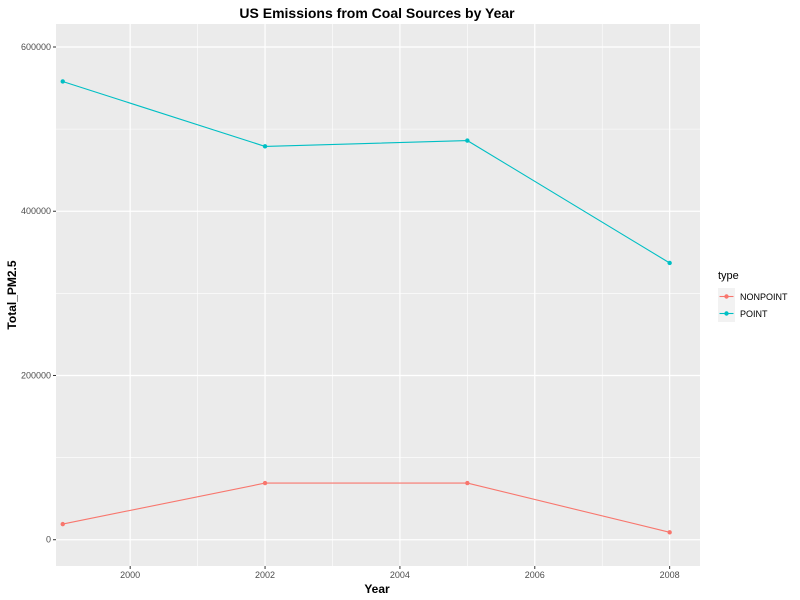 This screenshot has height=600, width=800. Describe the element at coordinates (753, 305) in the screenshot. I see `legend-items: NONPOINT POINT` at that location.